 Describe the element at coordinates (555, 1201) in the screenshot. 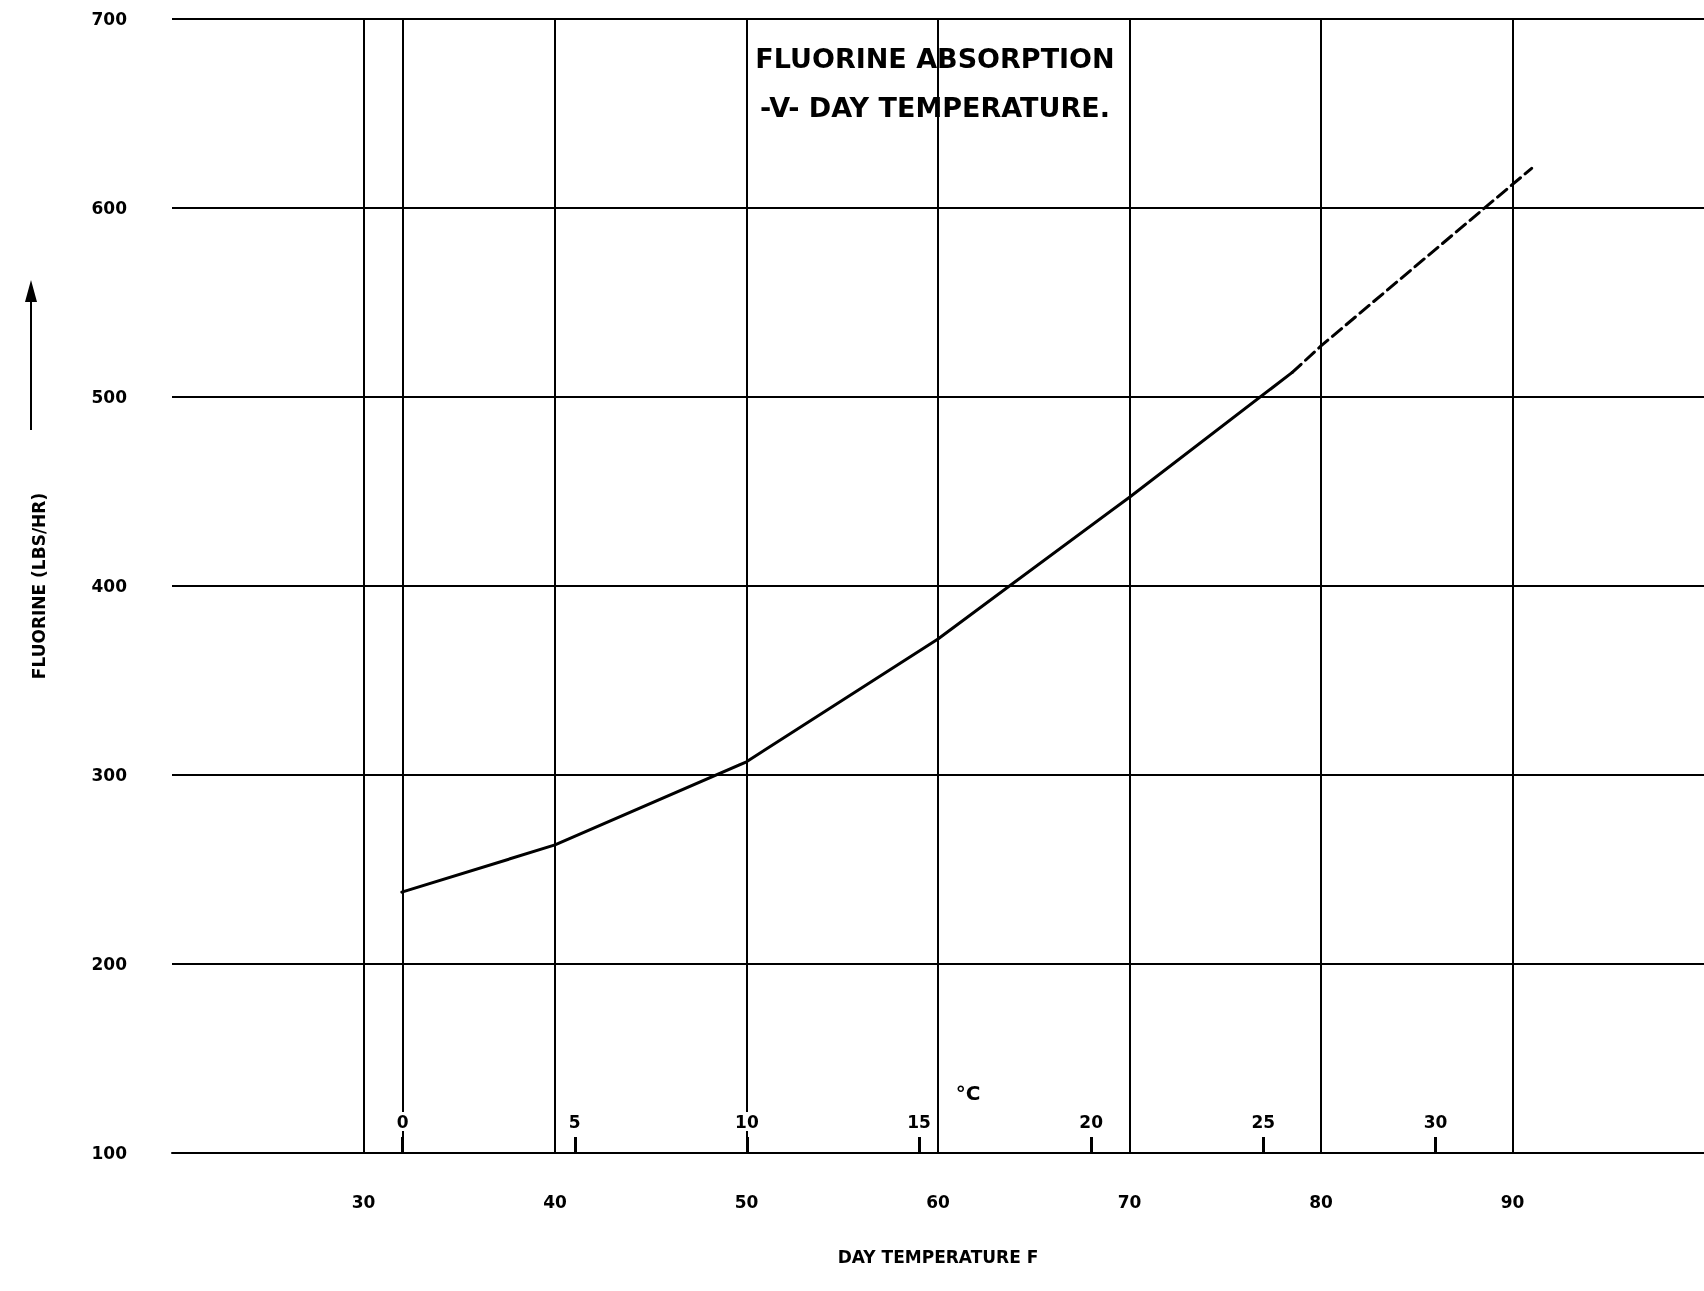

I see `x-tick-label: 40` at that location.